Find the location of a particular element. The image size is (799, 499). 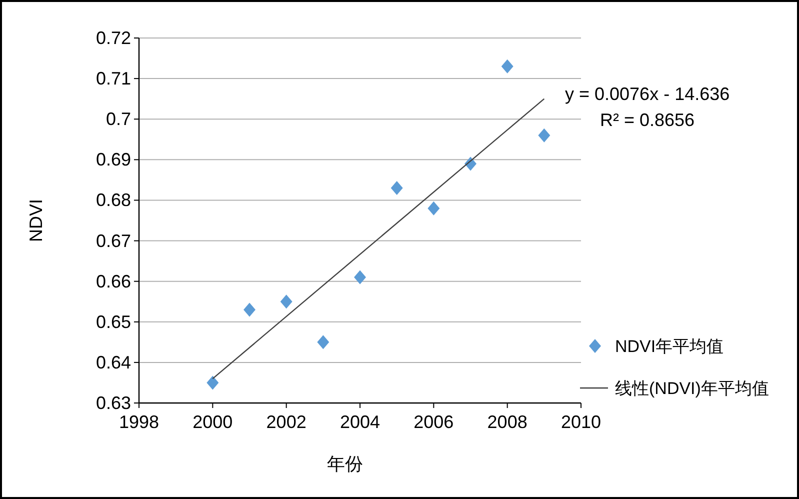

x-tick-label: 2002 is located at coordinates (286, 422).